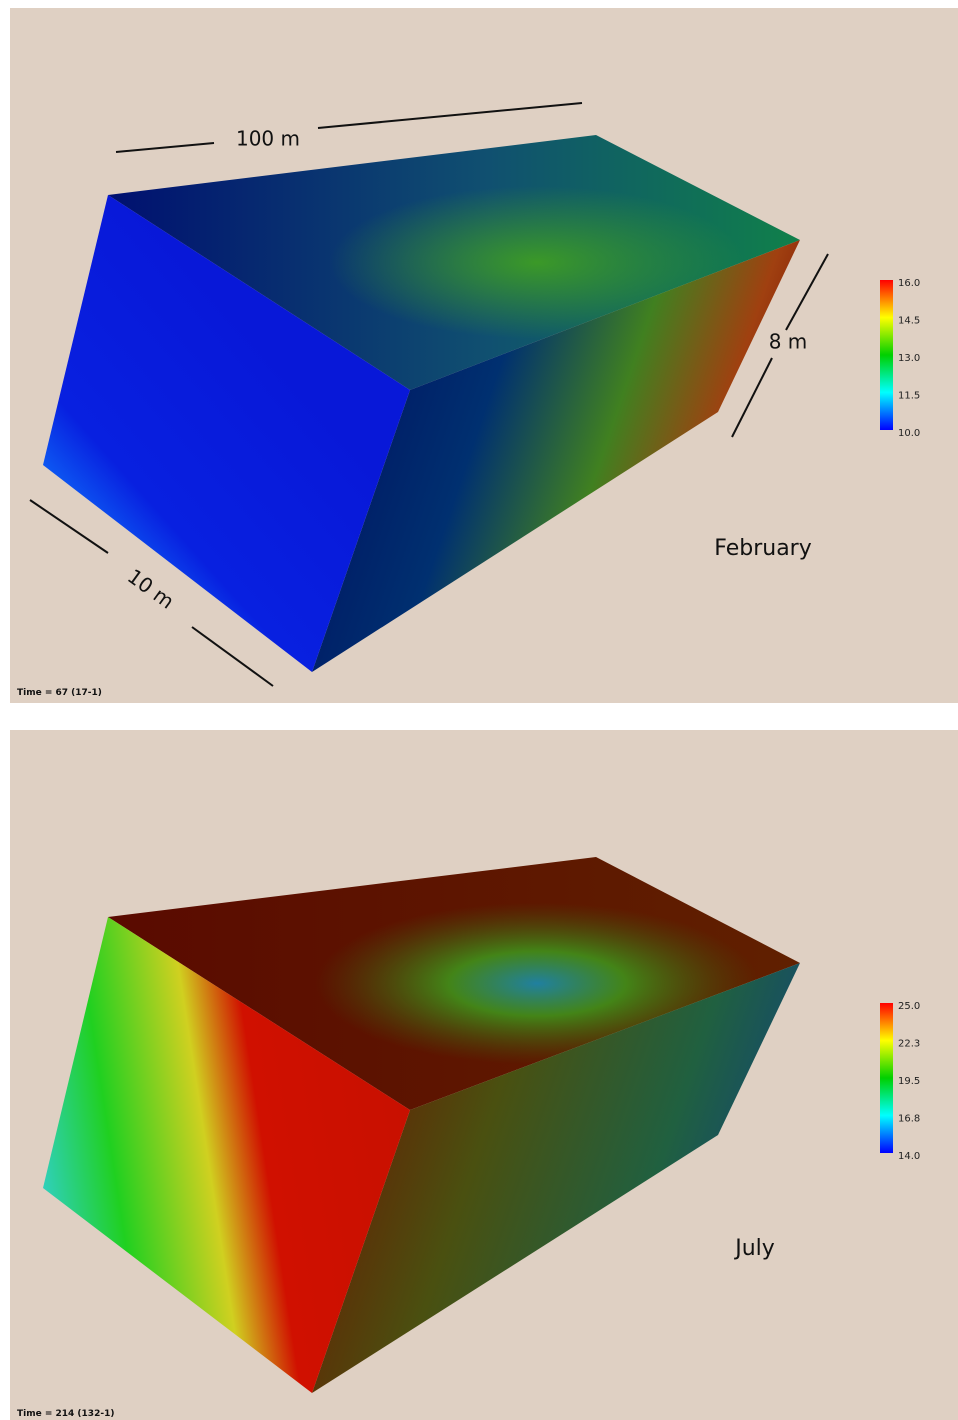 The width and height of the screenshot is (958, 1420). What do you see at coordinates (788, 342) in the screenshot?
I see `dim-height: 8 m` at bounding box center [788, 342].